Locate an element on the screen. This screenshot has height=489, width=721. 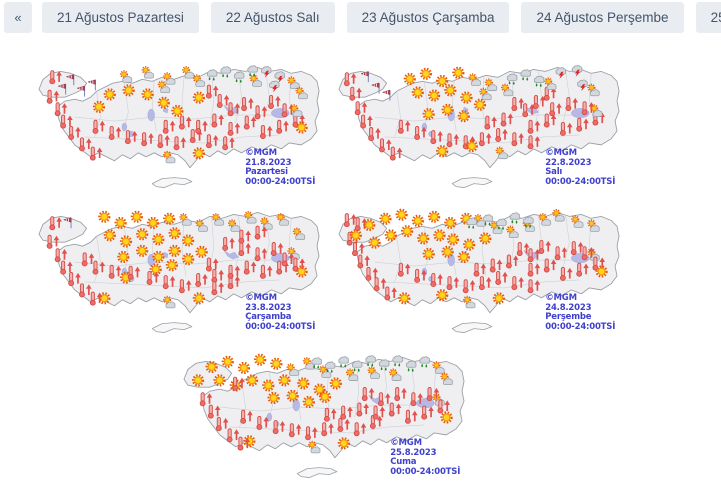
map-attribution: ©MGM 24.8.2023 Perşembe 00:00-24:00TSİ is located at coordinates (580, 313).